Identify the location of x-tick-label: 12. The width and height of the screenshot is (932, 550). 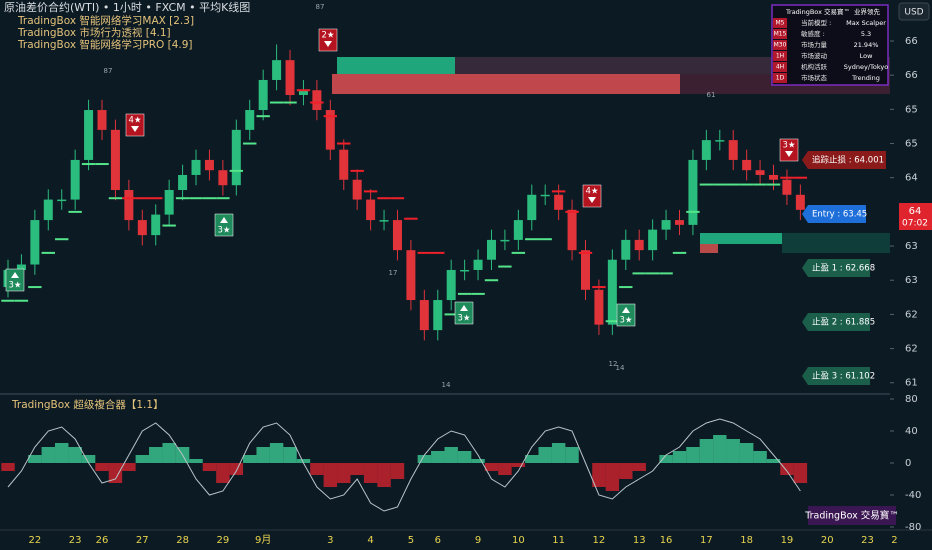
(599, 540).